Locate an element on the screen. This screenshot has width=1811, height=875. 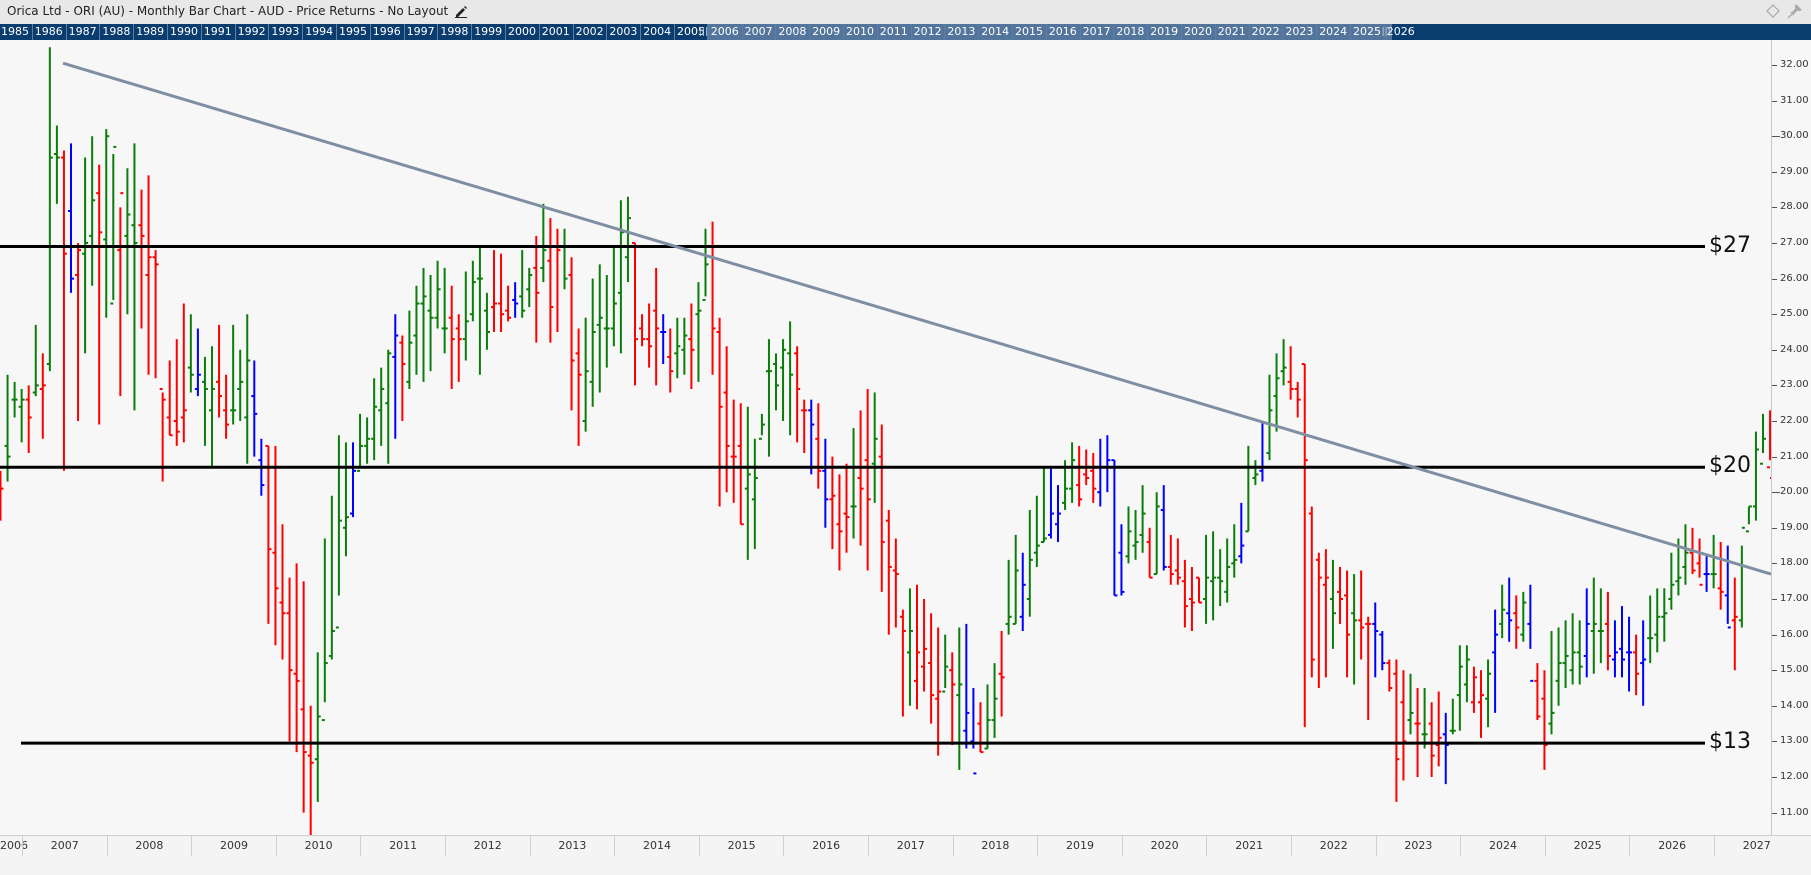
navigator-year: 1996 is located at coordinates (386, 32).